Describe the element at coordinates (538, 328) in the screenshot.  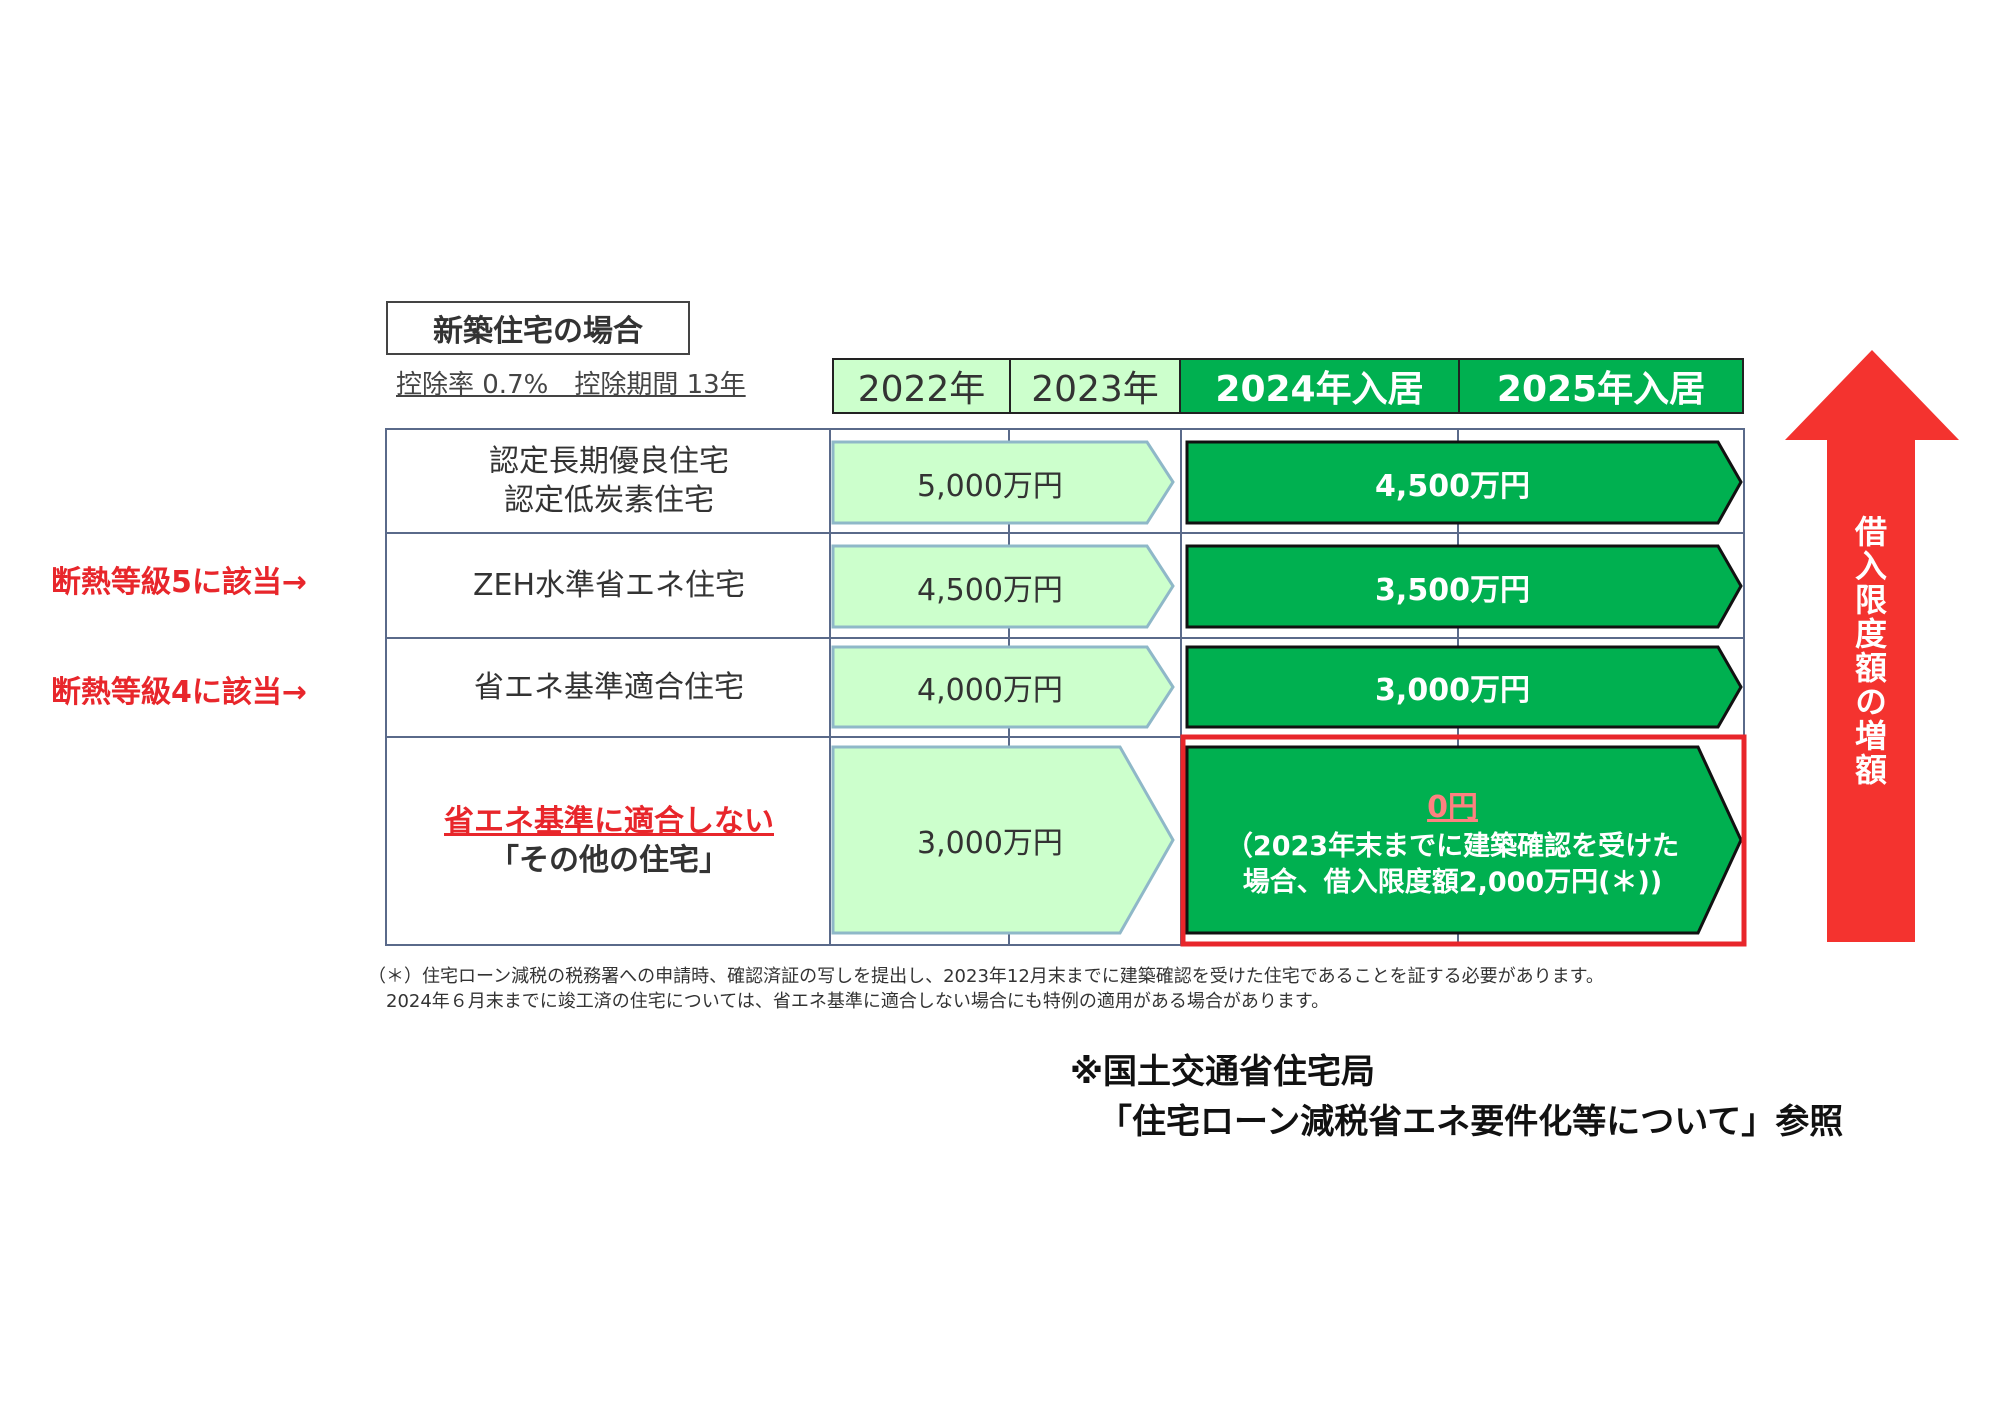
I see `section-title: 新築住宅の場合` at that location.